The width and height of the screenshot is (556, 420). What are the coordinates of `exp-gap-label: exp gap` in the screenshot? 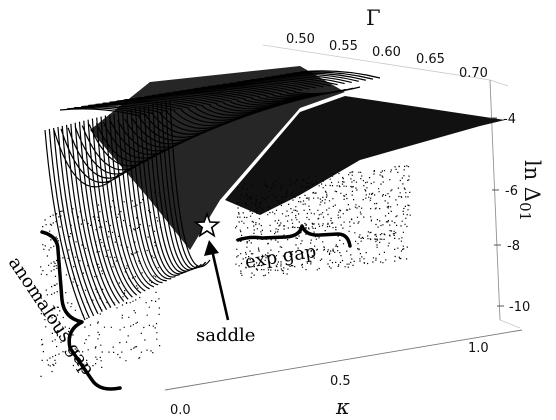 It's located at (280, 257).